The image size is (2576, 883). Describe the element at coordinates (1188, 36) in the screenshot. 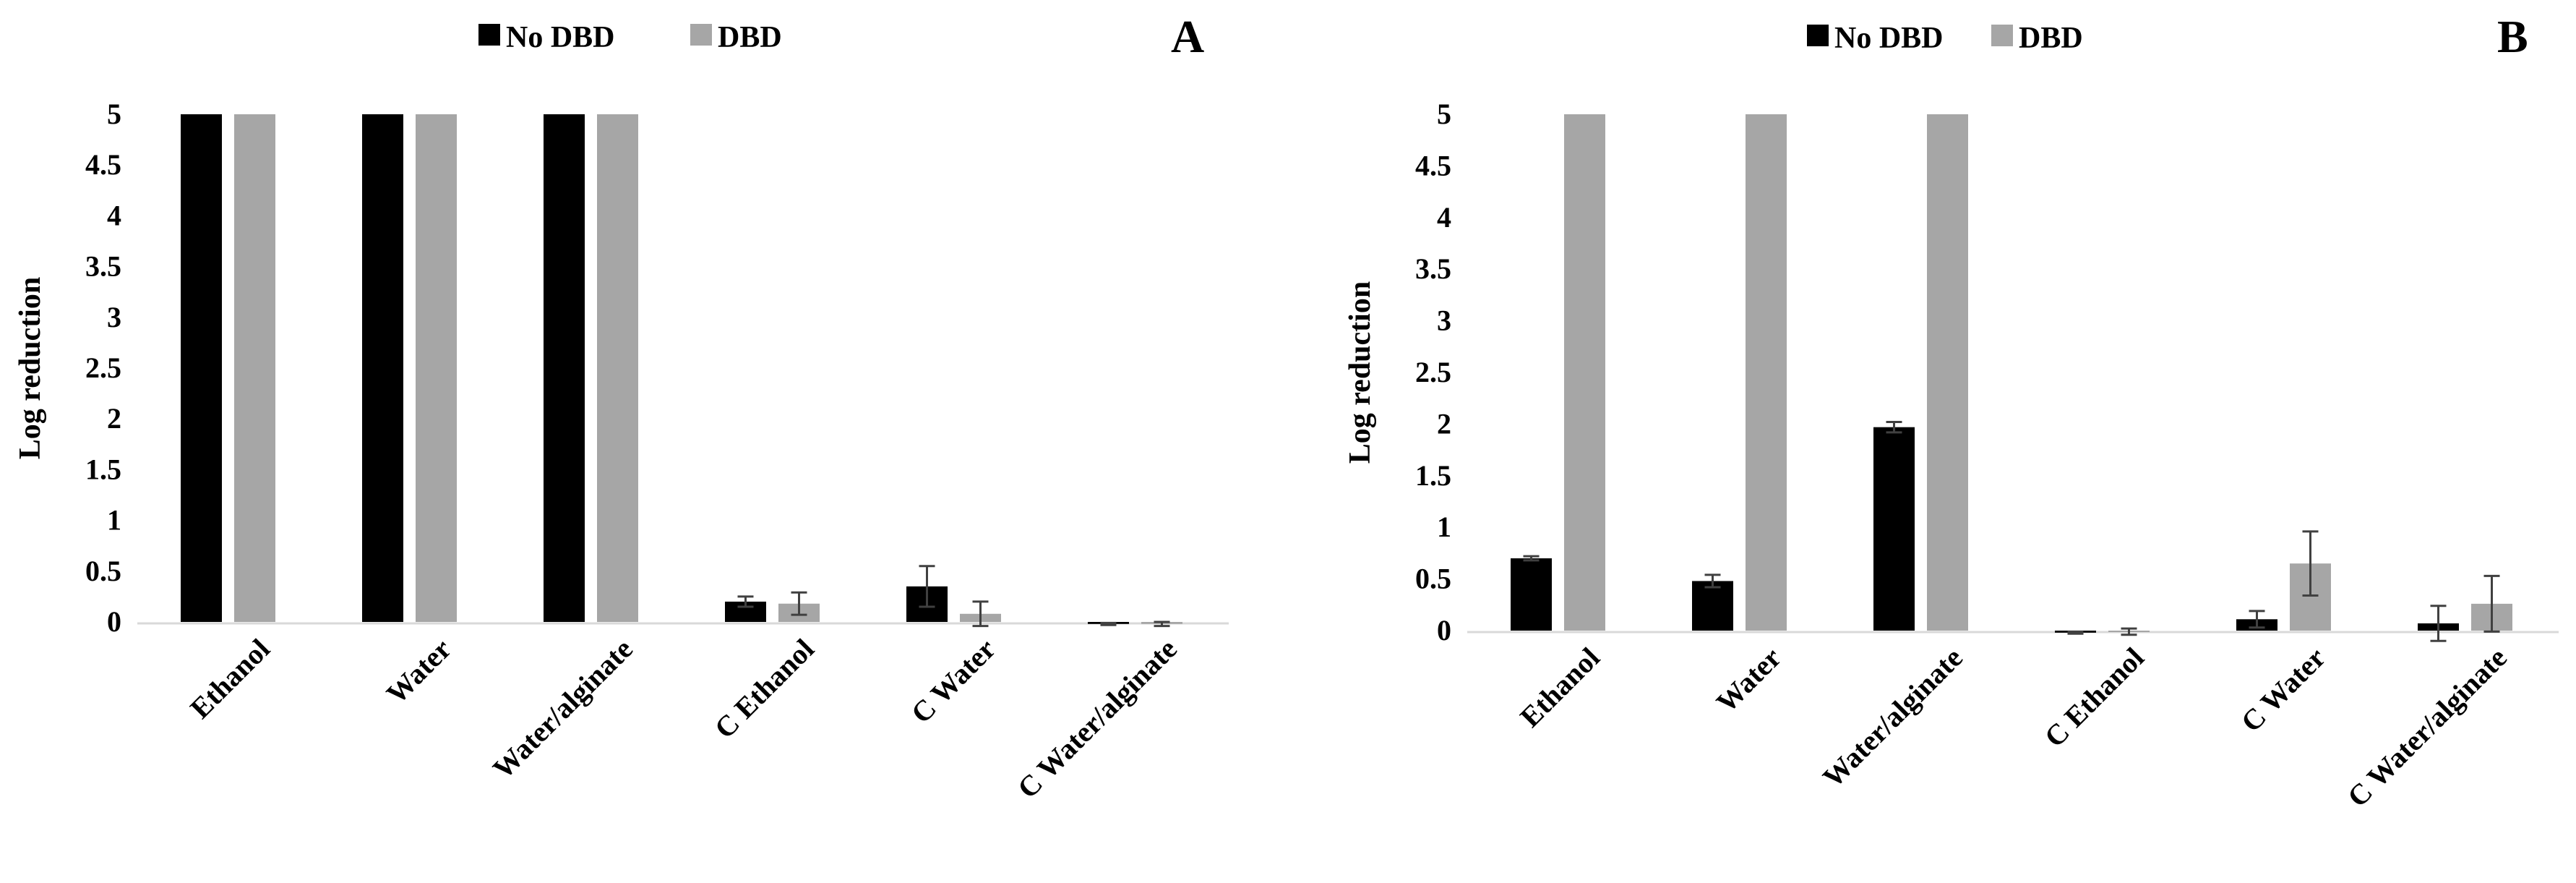

I see `panel-label: A` at that location.